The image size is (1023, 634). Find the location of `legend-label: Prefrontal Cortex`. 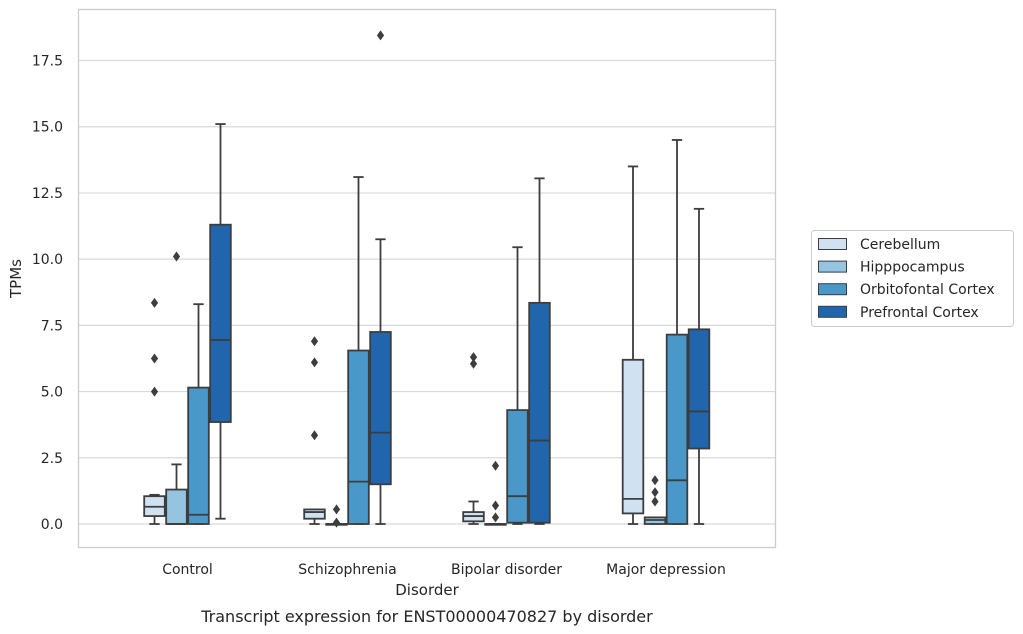

legend-label: Prefrontal Cortex is located at coordinates (919, 313).